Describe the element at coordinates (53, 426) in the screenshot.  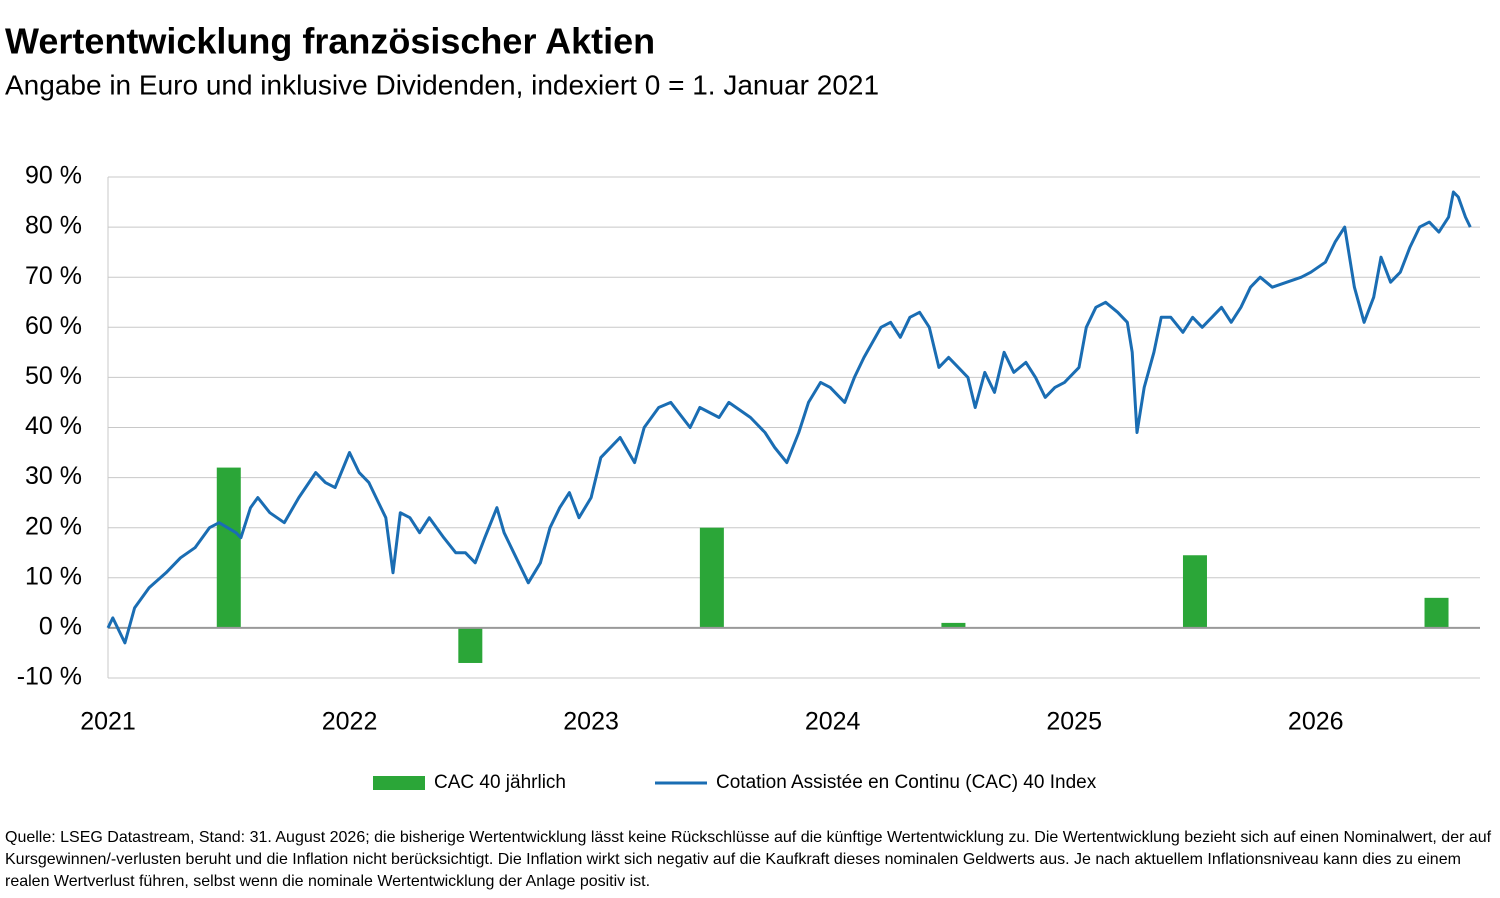
I see `y-tick-label: 40 %` at that location.